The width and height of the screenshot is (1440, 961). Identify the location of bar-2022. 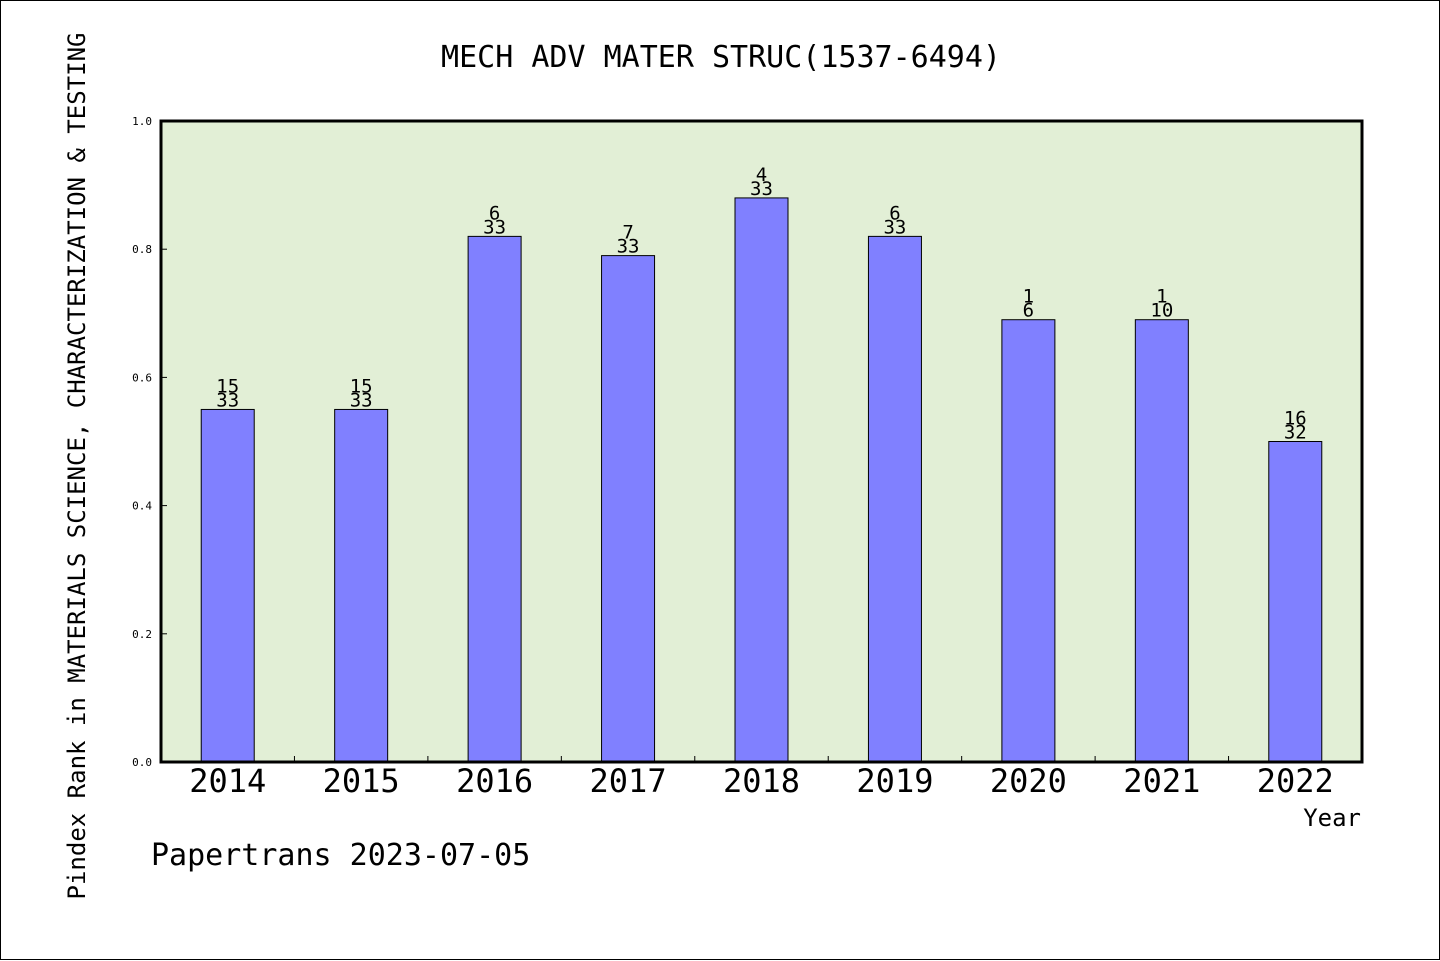
(1295, 602).